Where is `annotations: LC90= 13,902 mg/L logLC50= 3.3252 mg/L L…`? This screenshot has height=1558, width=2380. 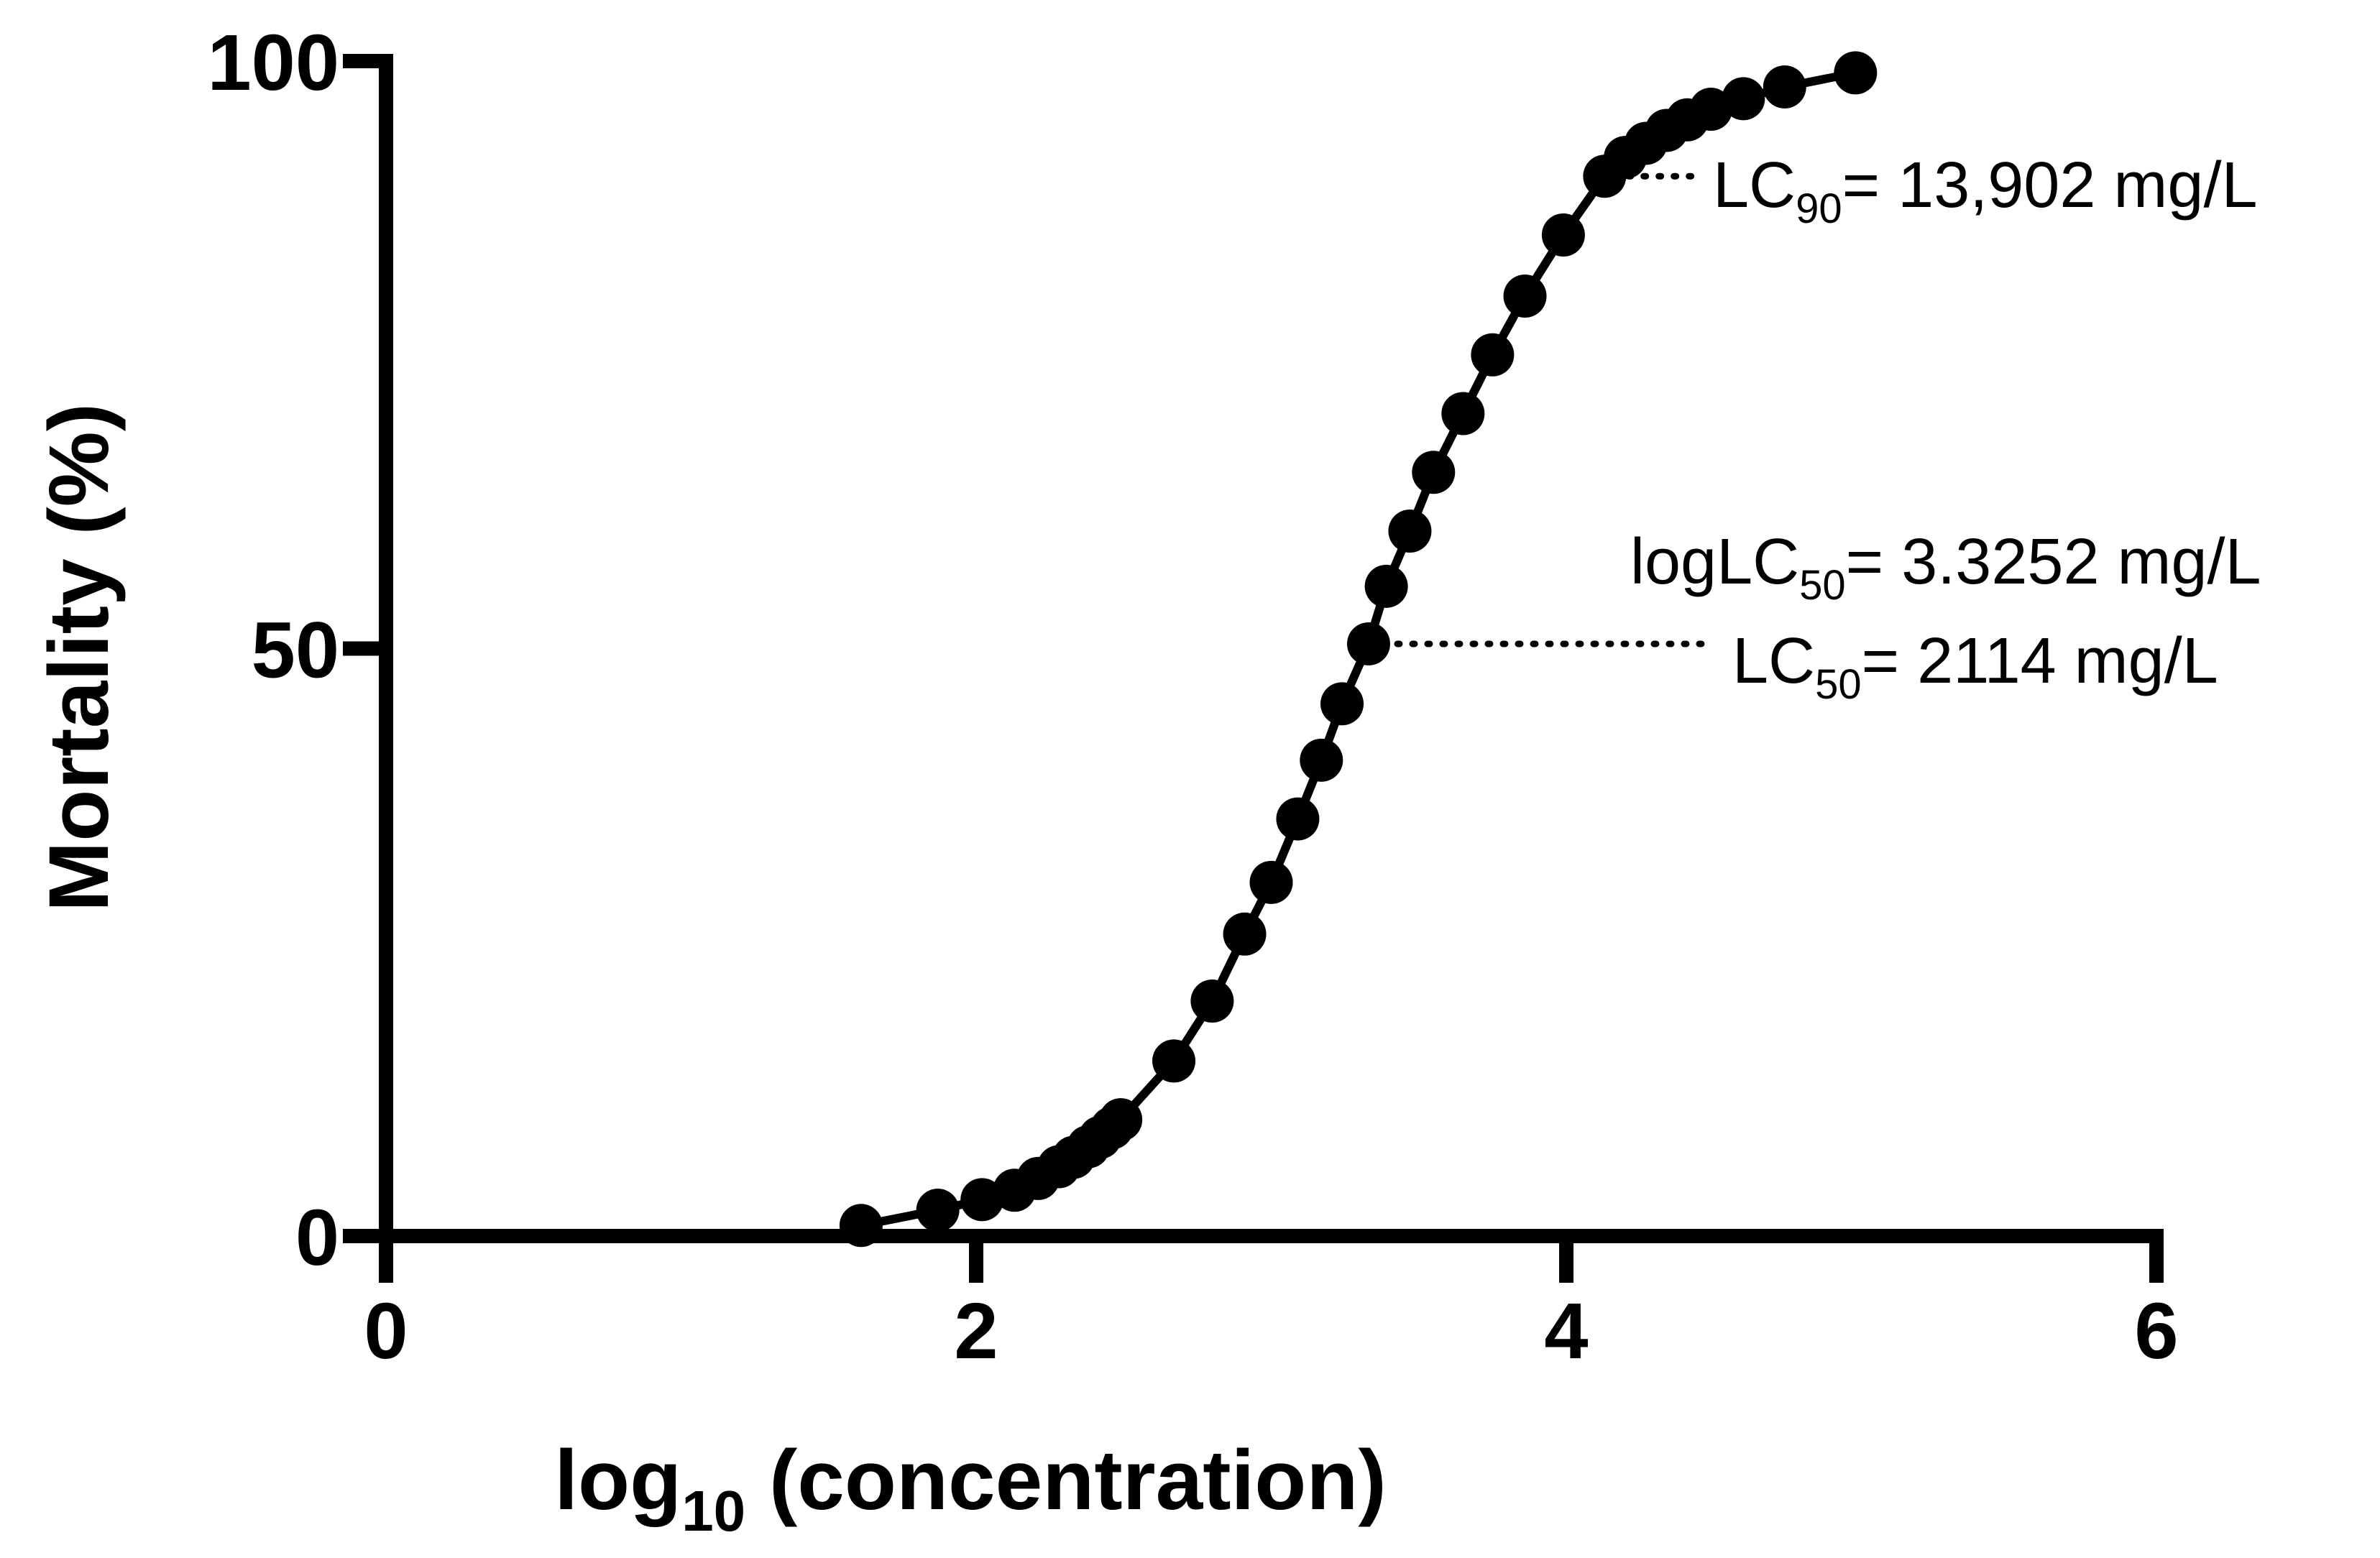 annotations: LC90= 13,902 mg/L logLC50= 3.3252 mg/L L… is located at coordinates (1827, 429).